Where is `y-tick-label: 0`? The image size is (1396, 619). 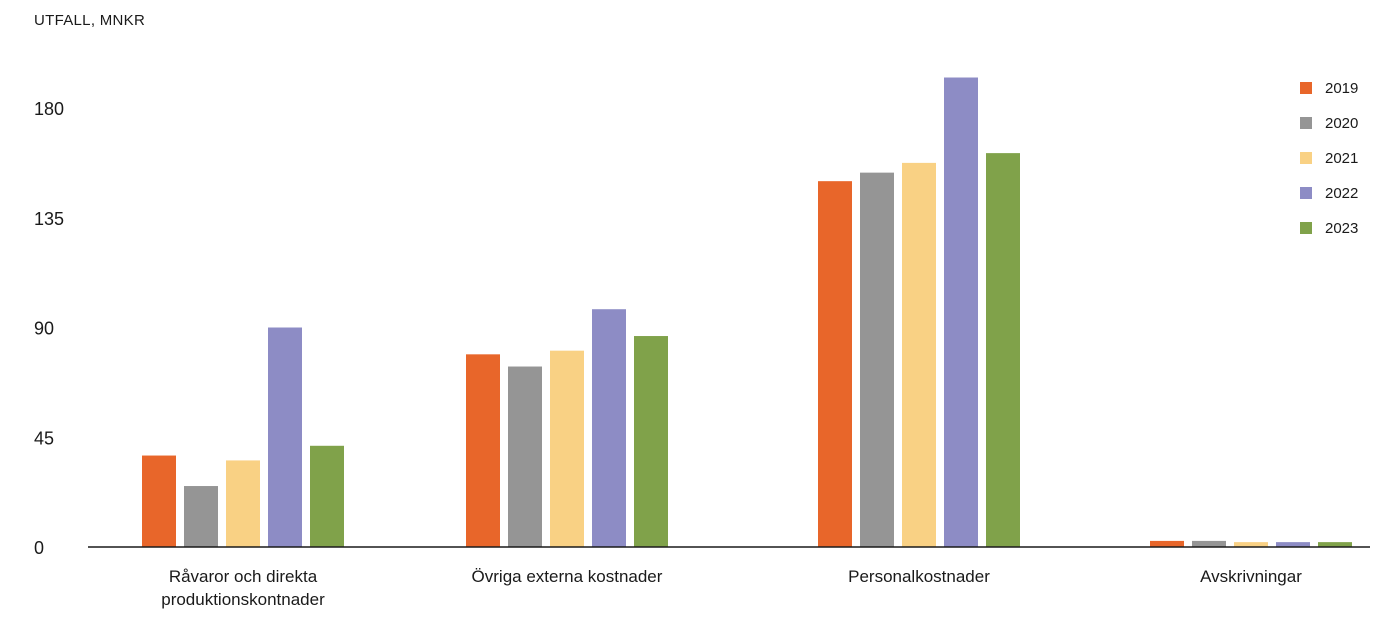 y-tick-label: 0 is located at coordinates (39, 548).